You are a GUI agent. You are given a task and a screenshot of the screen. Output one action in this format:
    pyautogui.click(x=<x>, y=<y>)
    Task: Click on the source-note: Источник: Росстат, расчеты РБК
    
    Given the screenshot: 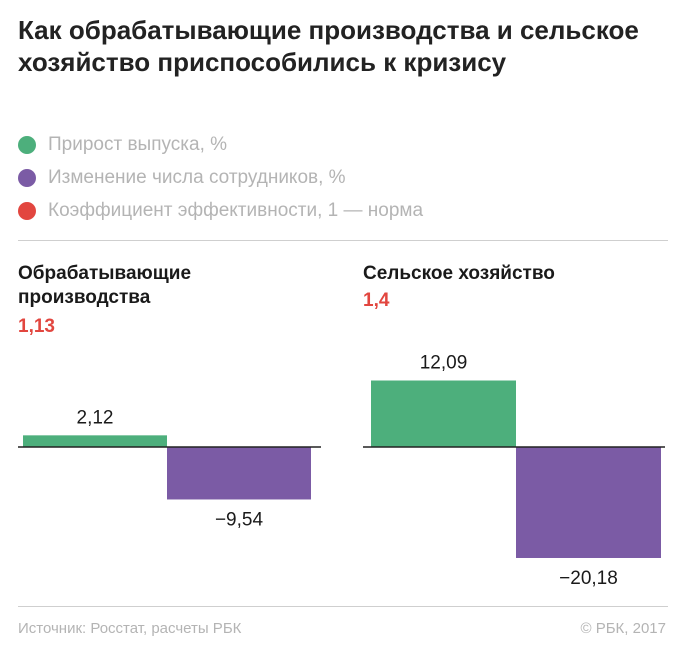 What is the action you would take?
    pyautogui.click(x=130, y=628)
    